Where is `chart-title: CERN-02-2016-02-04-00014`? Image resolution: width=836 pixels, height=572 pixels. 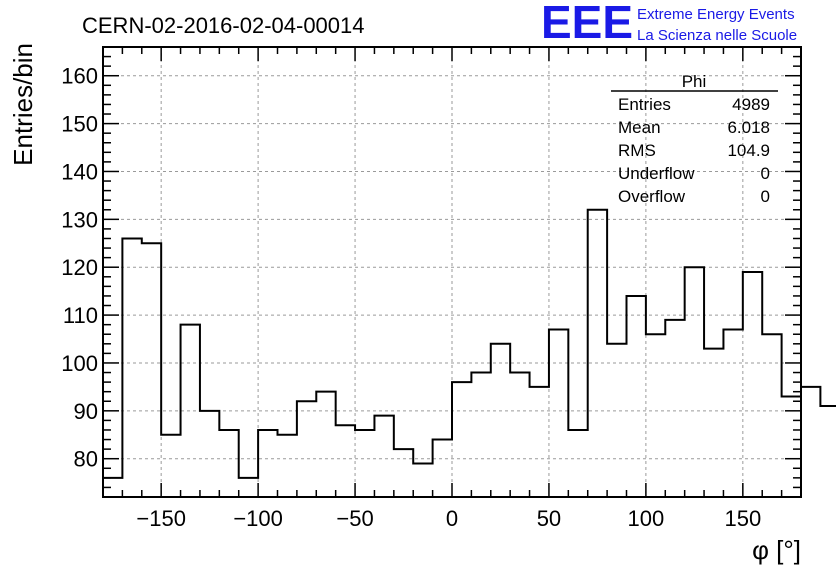 chart-title: CERN-02-2016-02-04-00014 is located at coordinates (223, 25).